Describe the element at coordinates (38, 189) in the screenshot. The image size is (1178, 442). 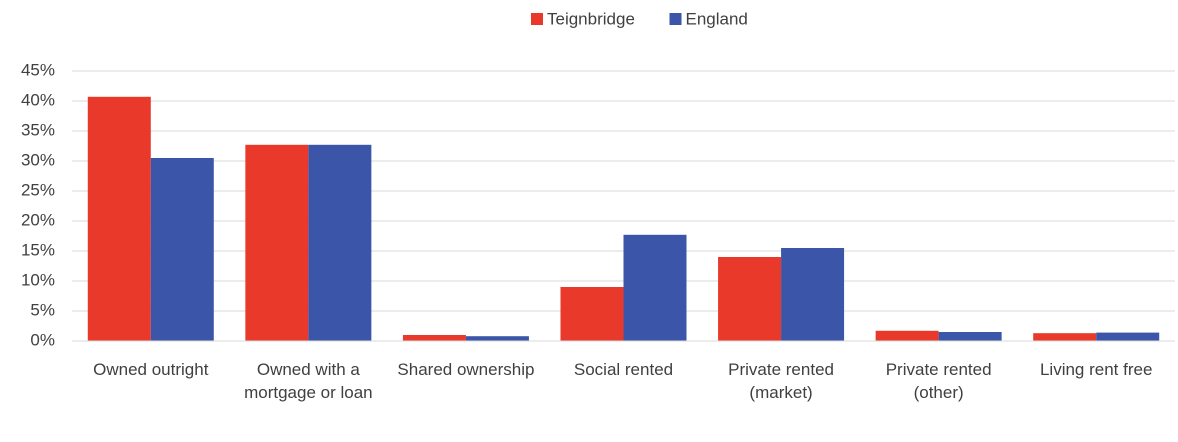
I see `y-tick-label: 25%` at that location.